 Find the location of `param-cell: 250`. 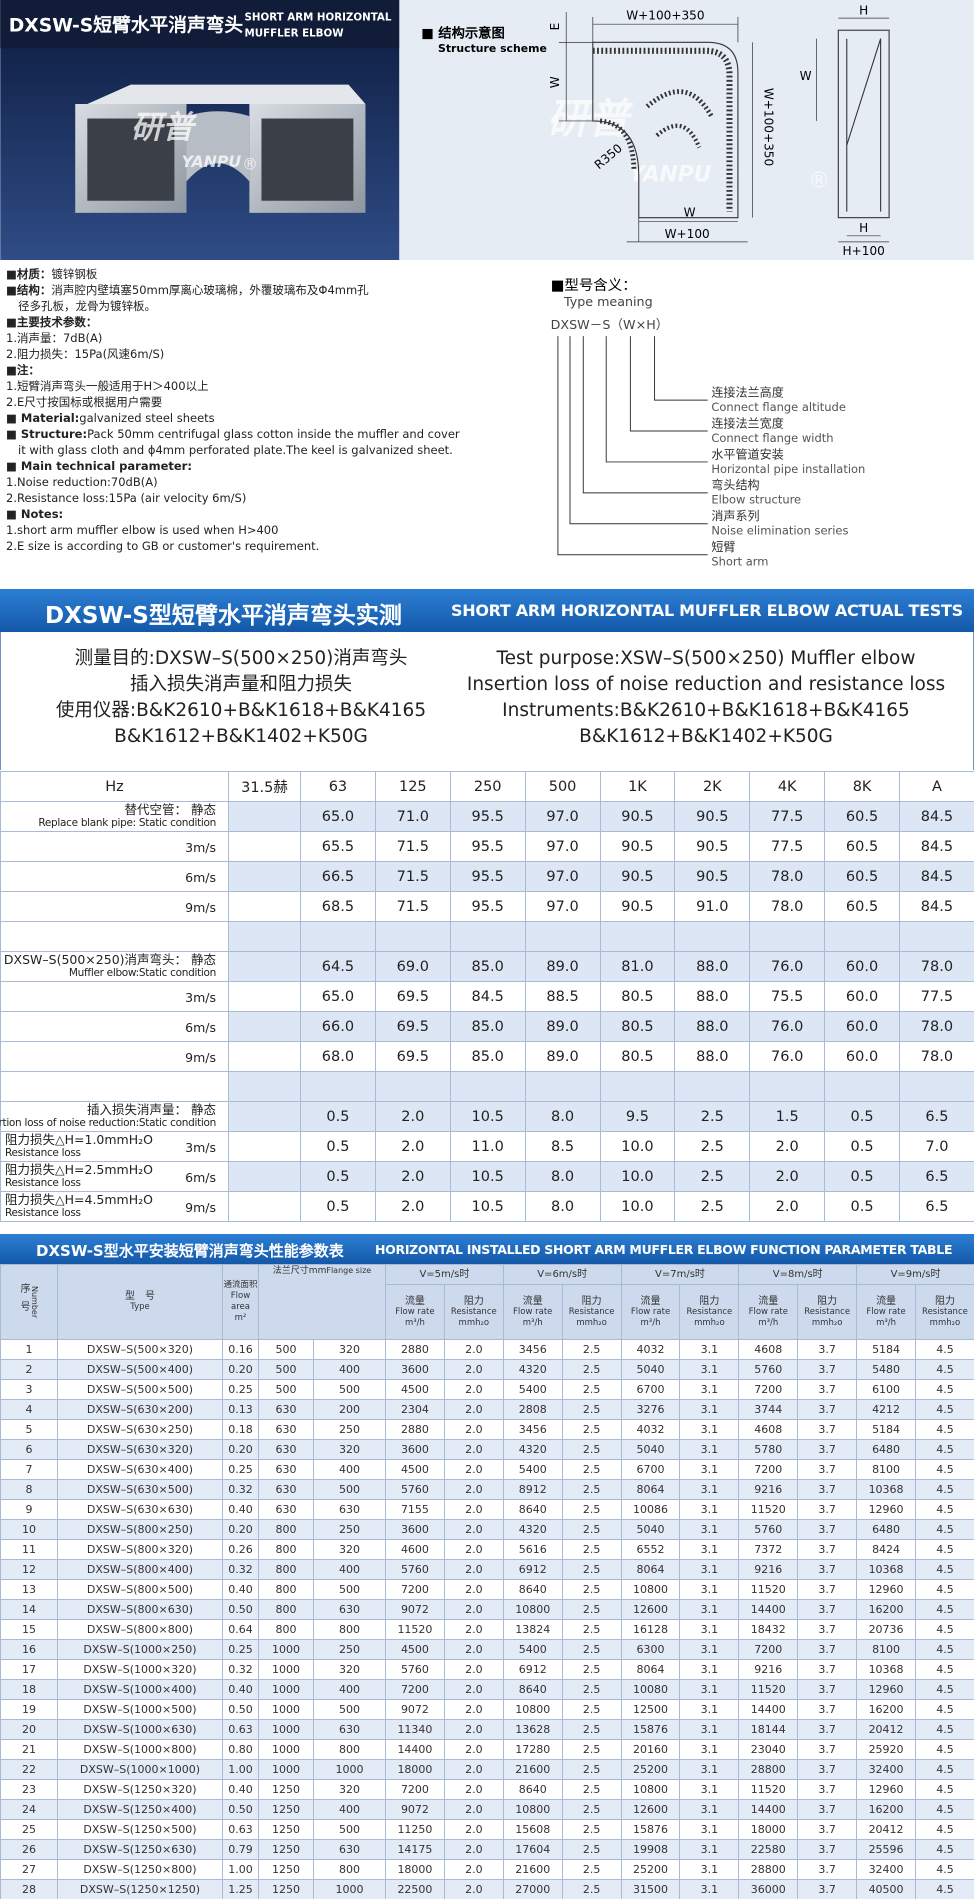

param-cell: 250 is located at coordinates (349, 1529).